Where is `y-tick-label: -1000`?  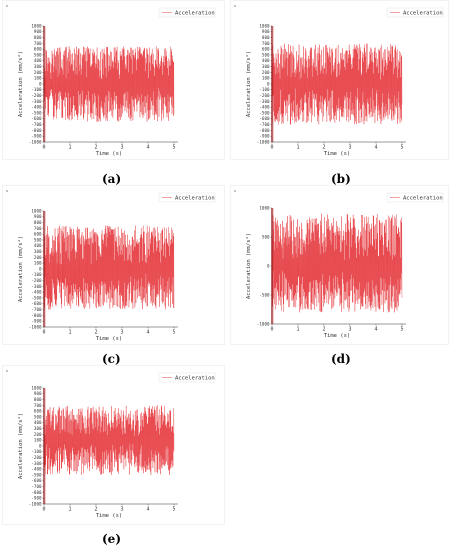 y-tick-label: -1000 is located at coordinates (35, 141).